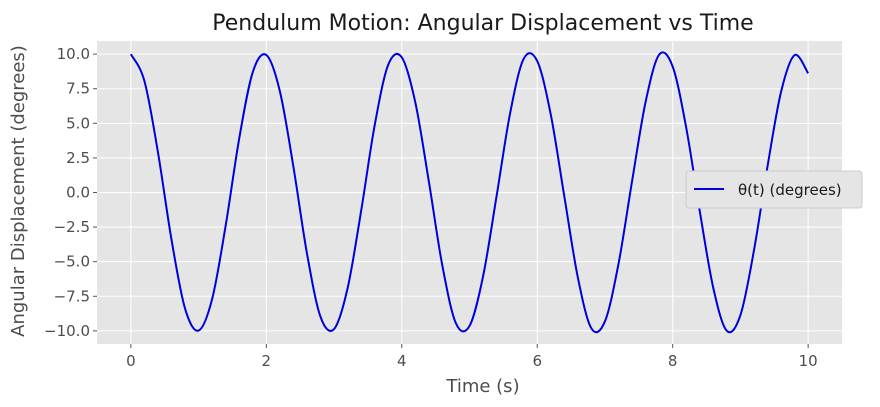 Image resolution: width=880 pixels, height=407 pixels. I want to click on x-axis-title: Time (s), so click(482, 386).